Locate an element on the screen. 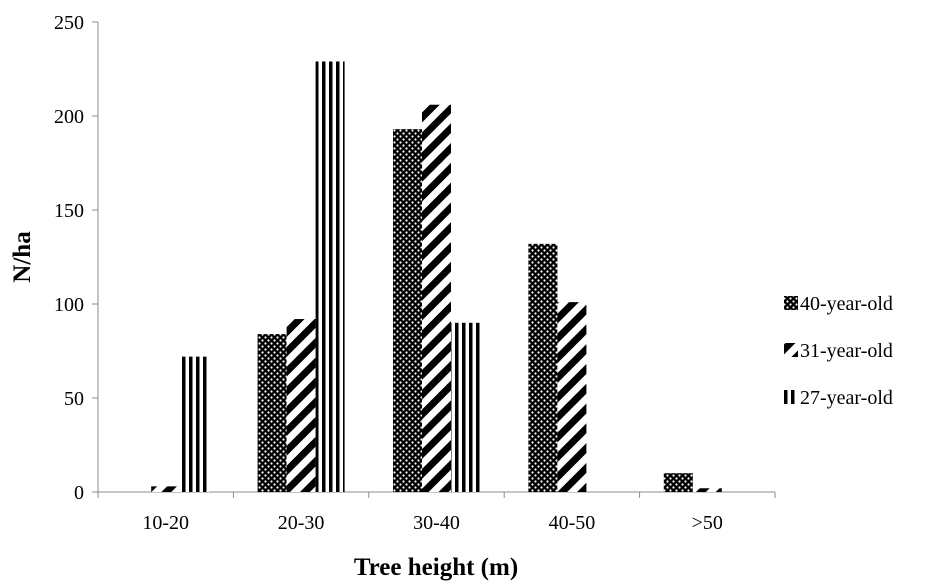 The height and width of the screenshot is (582, 943). x-axis: 10-20 20-30 30-40 40-50 >50 is located at coordinates (436, 512).